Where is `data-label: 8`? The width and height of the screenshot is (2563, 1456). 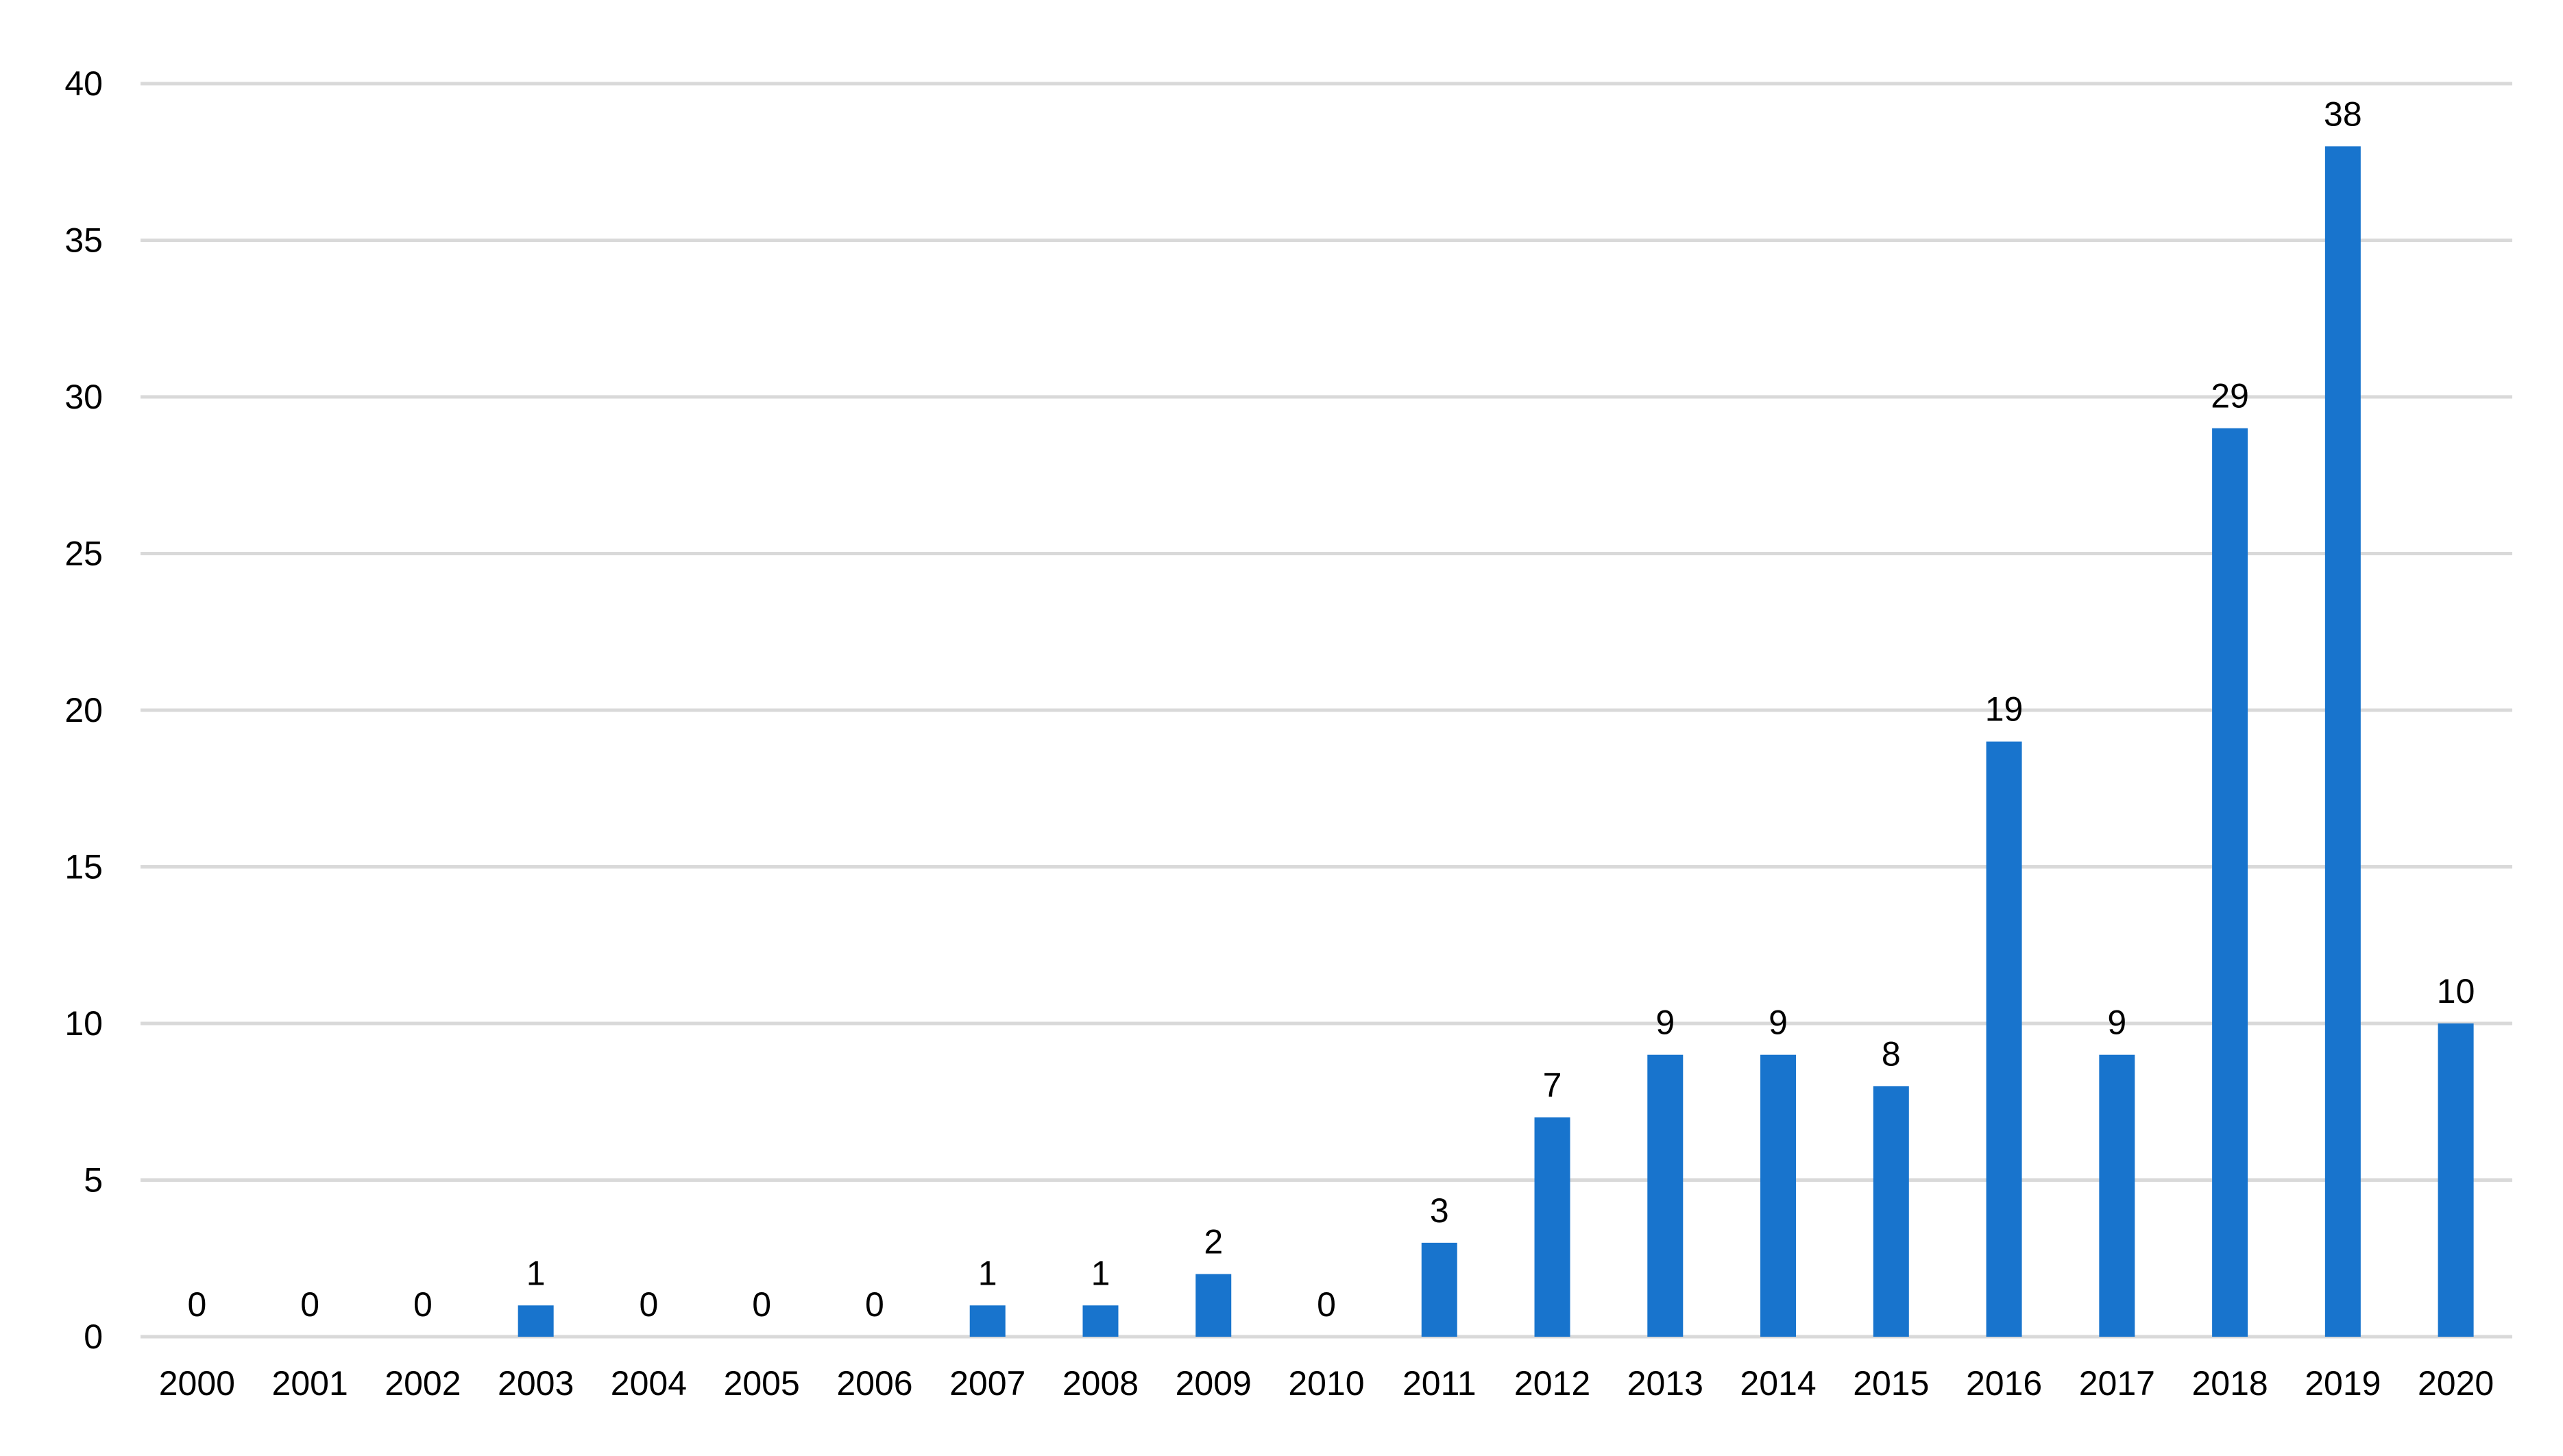
data-label: 8 is located at coordinates (1891, 1053).